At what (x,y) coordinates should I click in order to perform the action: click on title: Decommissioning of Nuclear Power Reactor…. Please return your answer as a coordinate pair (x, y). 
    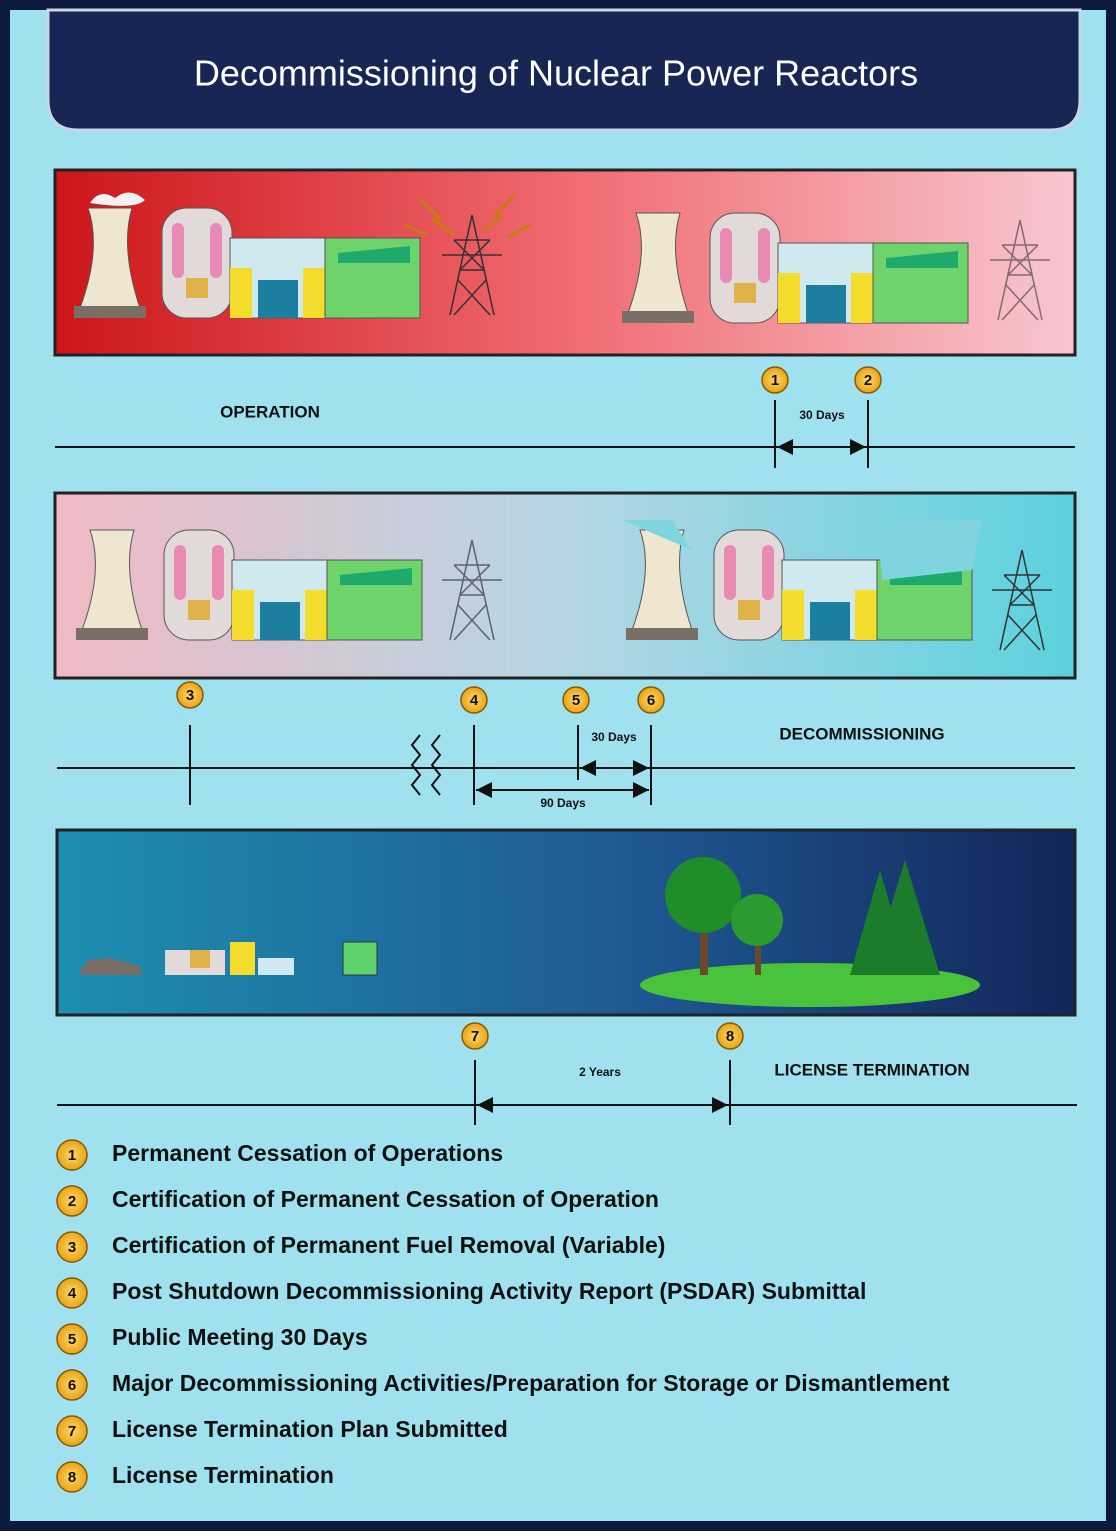
    Looking at the image, I should click on (556, 73).